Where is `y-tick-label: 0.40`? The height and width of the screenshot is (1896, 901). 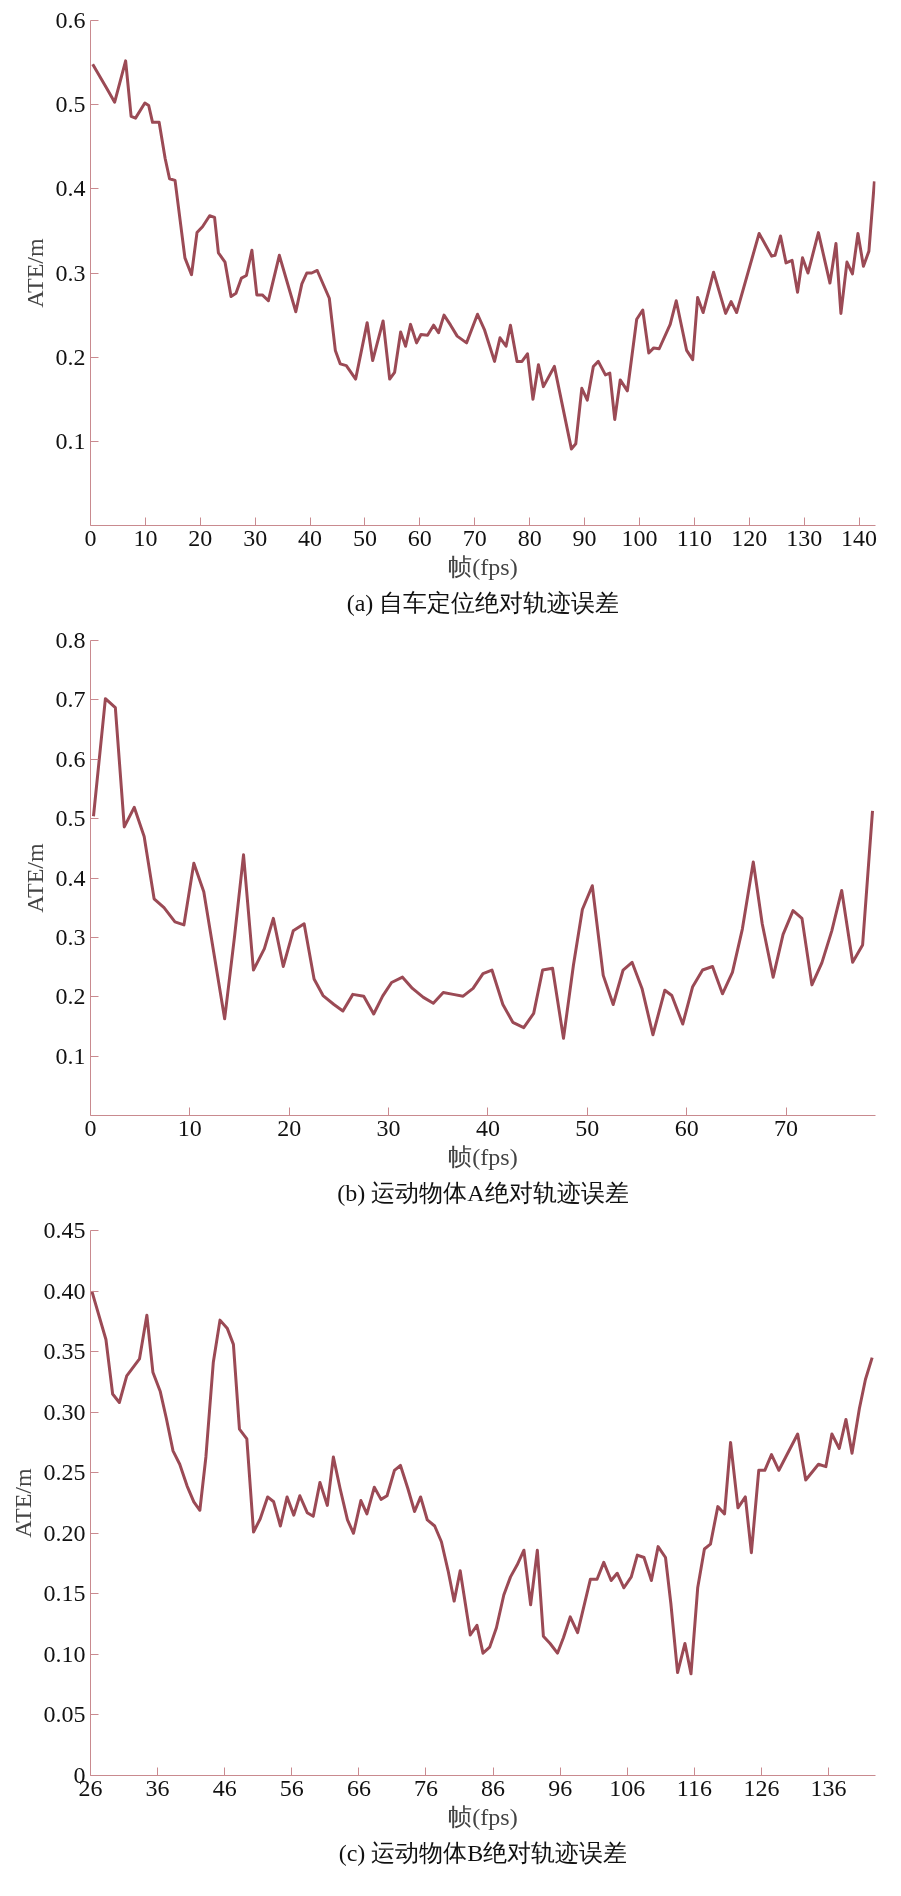
y-tick-label: 0.40 is located at coordinates (64, 1290).